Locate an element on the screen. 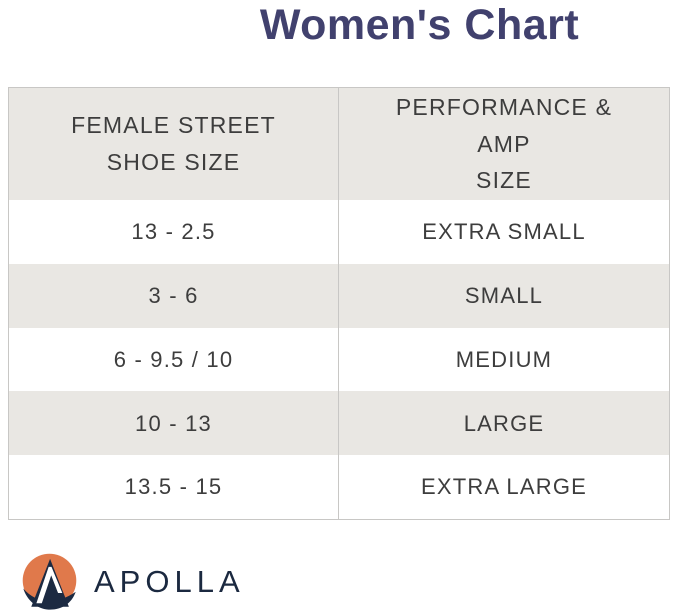 Image resolution: width=679 pixels, height=613 pixels. brand-name: APOLLA is located at coordinates (169, 581).